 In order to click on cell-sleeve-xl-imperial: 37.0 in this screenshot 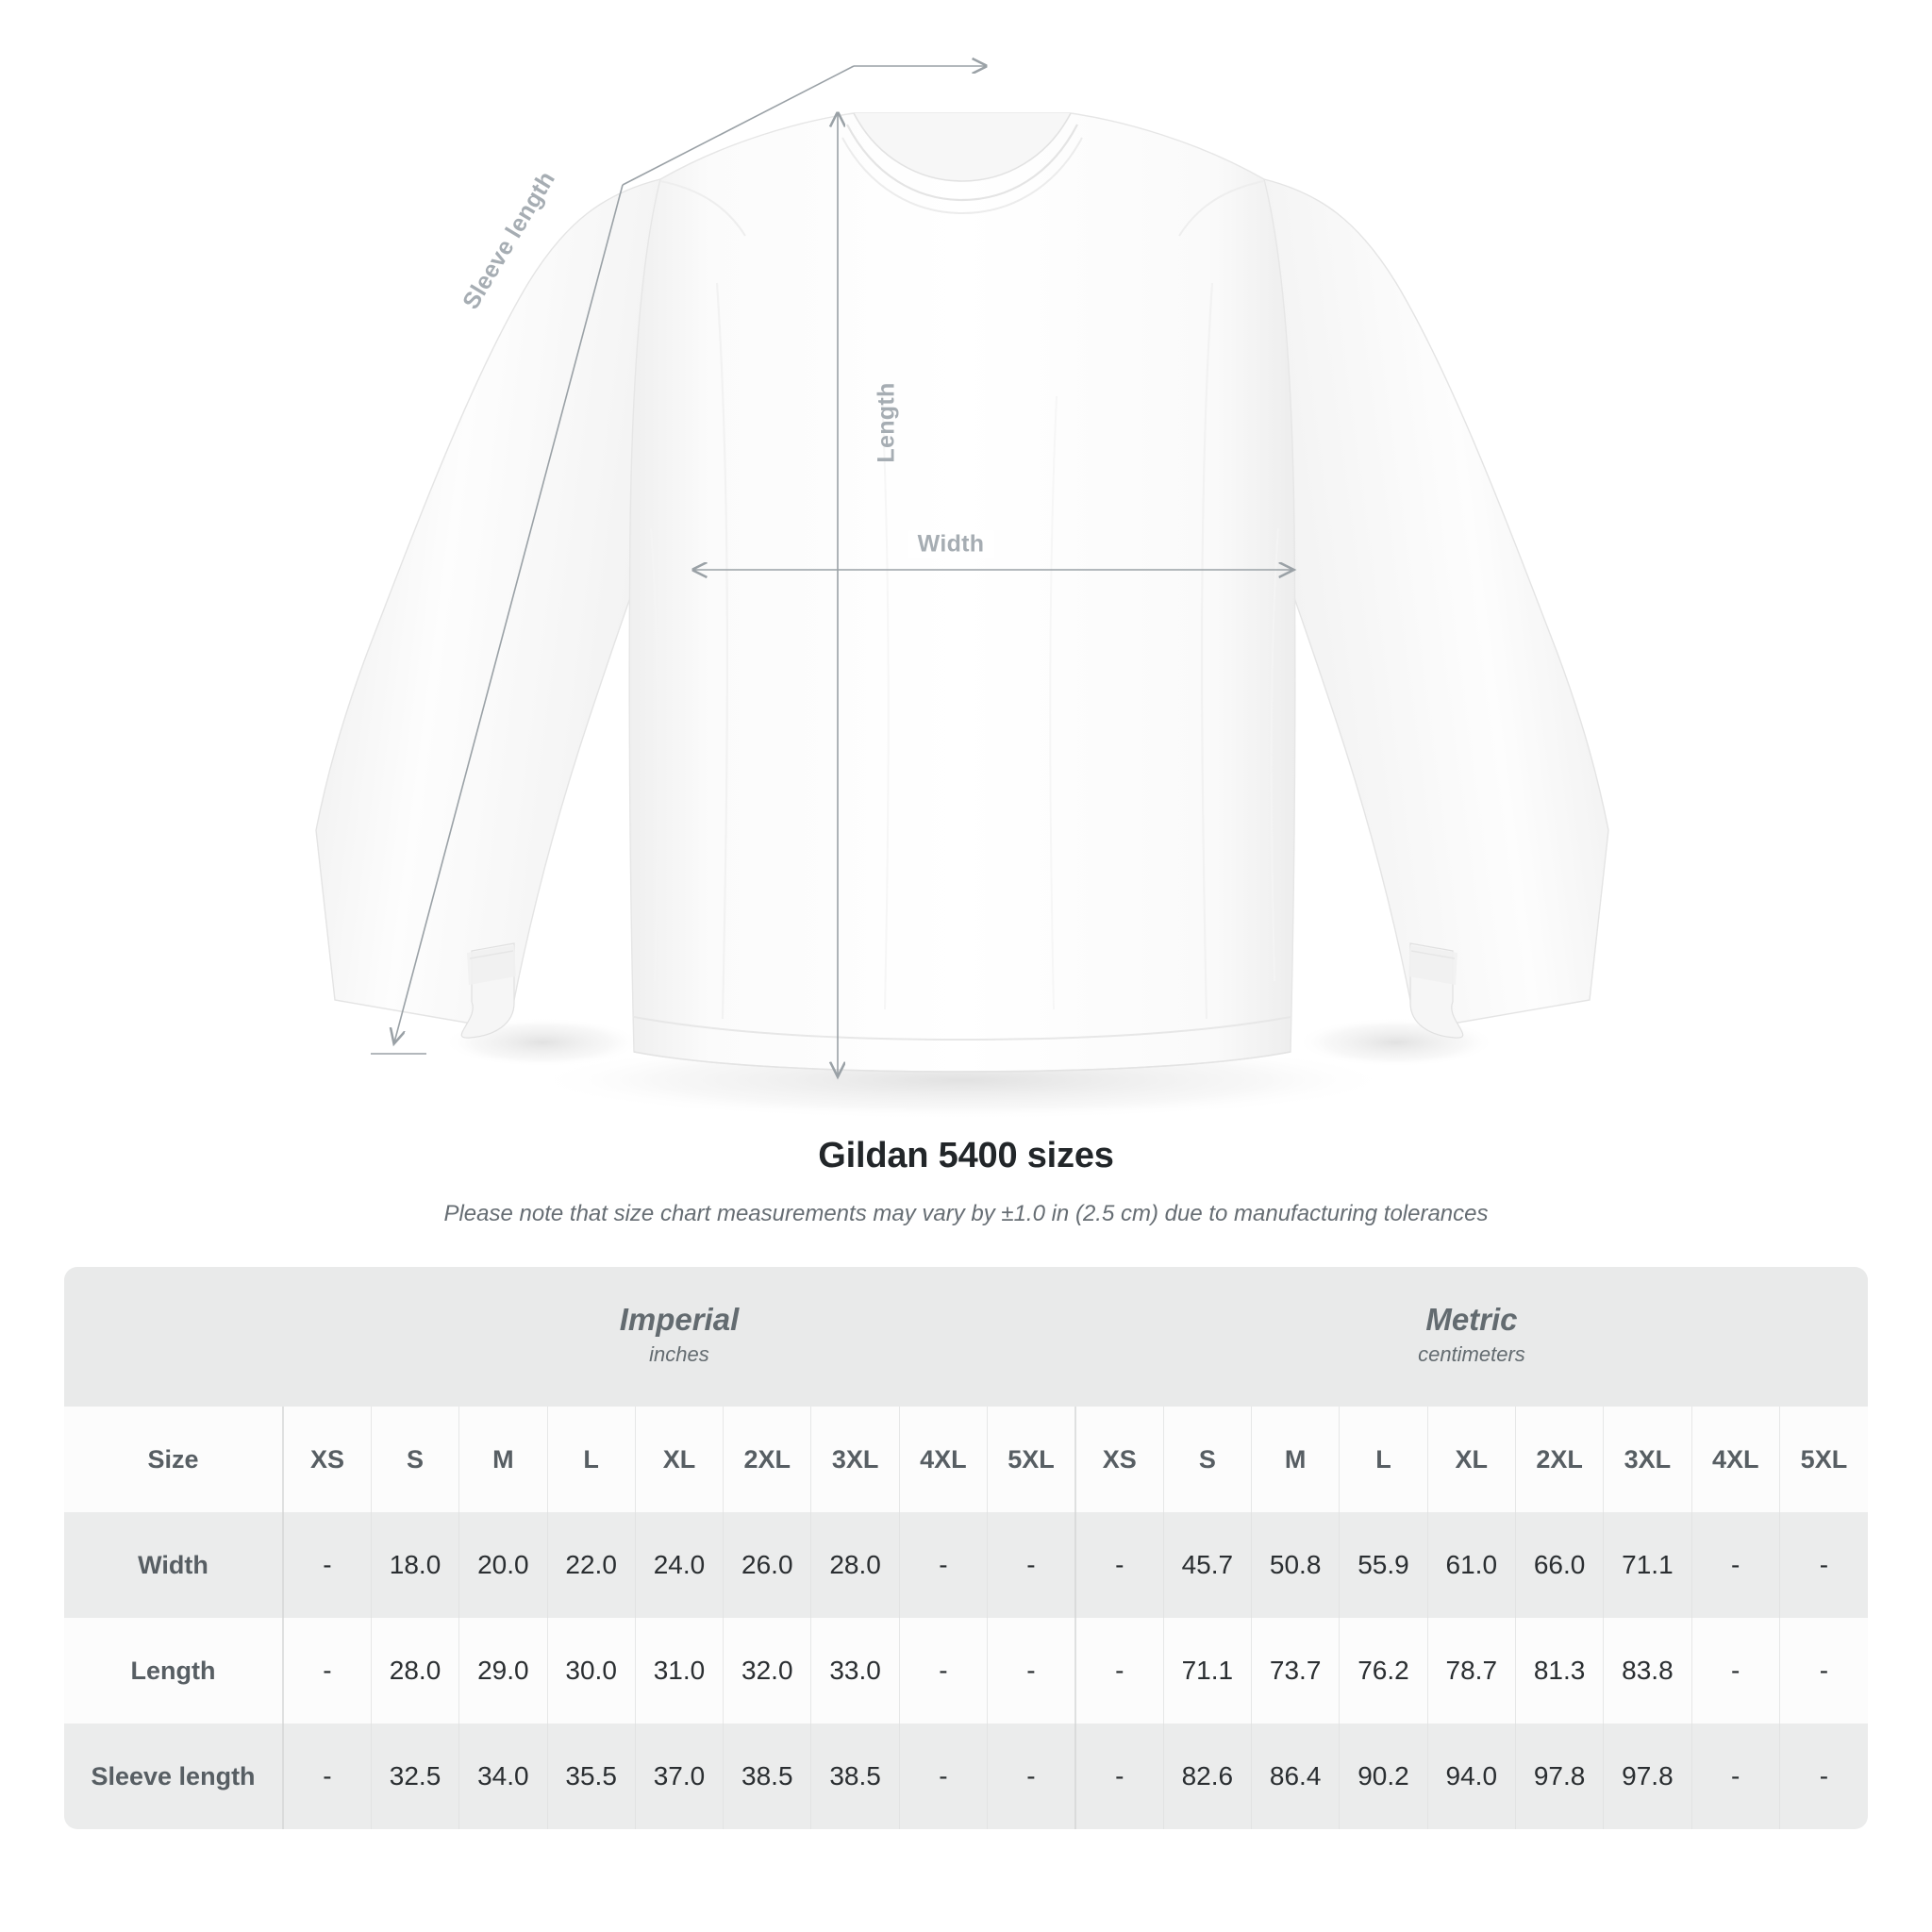, I will do `click(679, 1777)`.